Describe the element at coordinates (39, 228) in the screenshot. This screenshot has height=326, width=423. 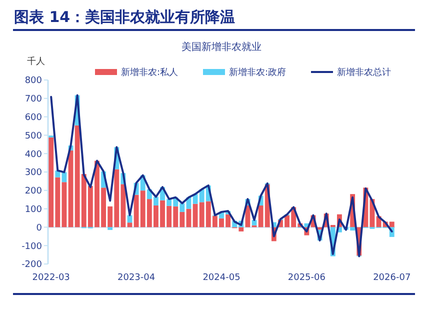
I see `y-tick-label: 0` at that location.